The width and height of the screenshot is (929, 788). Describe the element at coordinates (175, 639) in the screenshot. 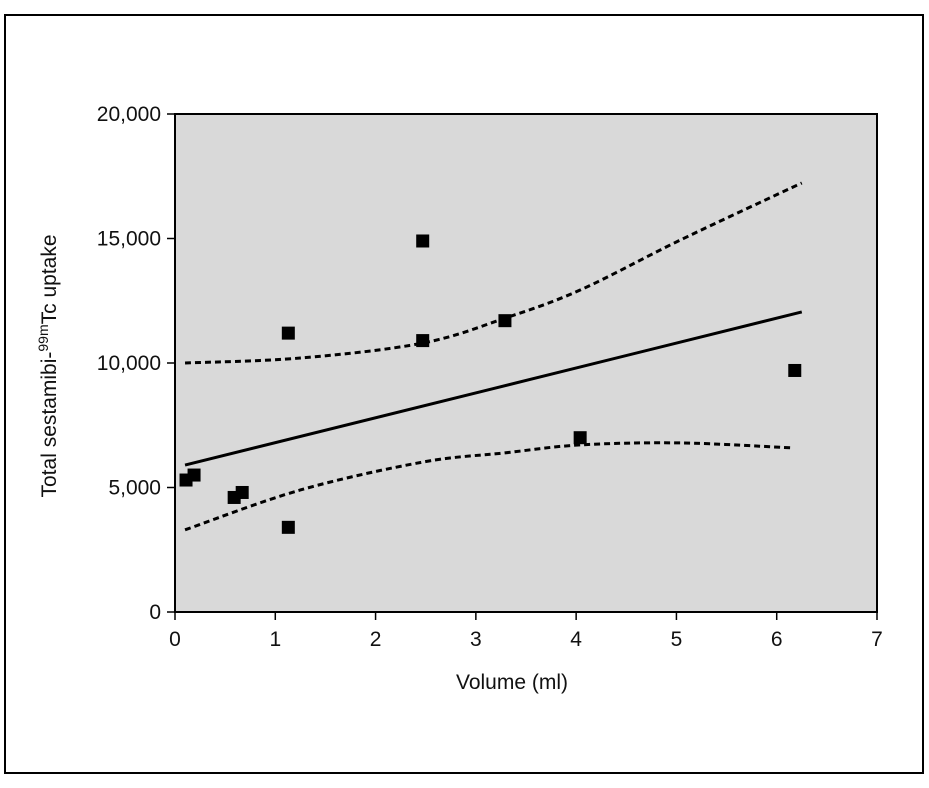

I see `x-tick-label: 0` at that location.